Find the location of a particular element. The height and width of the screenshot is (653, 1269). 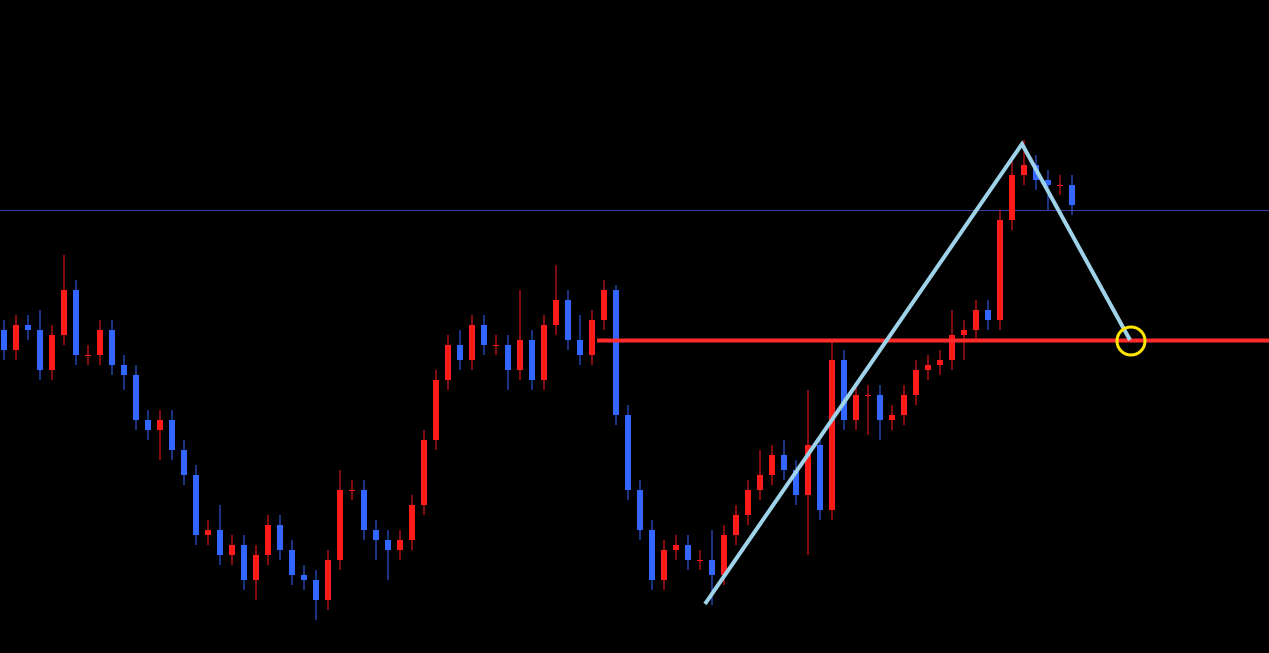

target-circle is located at coordinates (1131, 341).